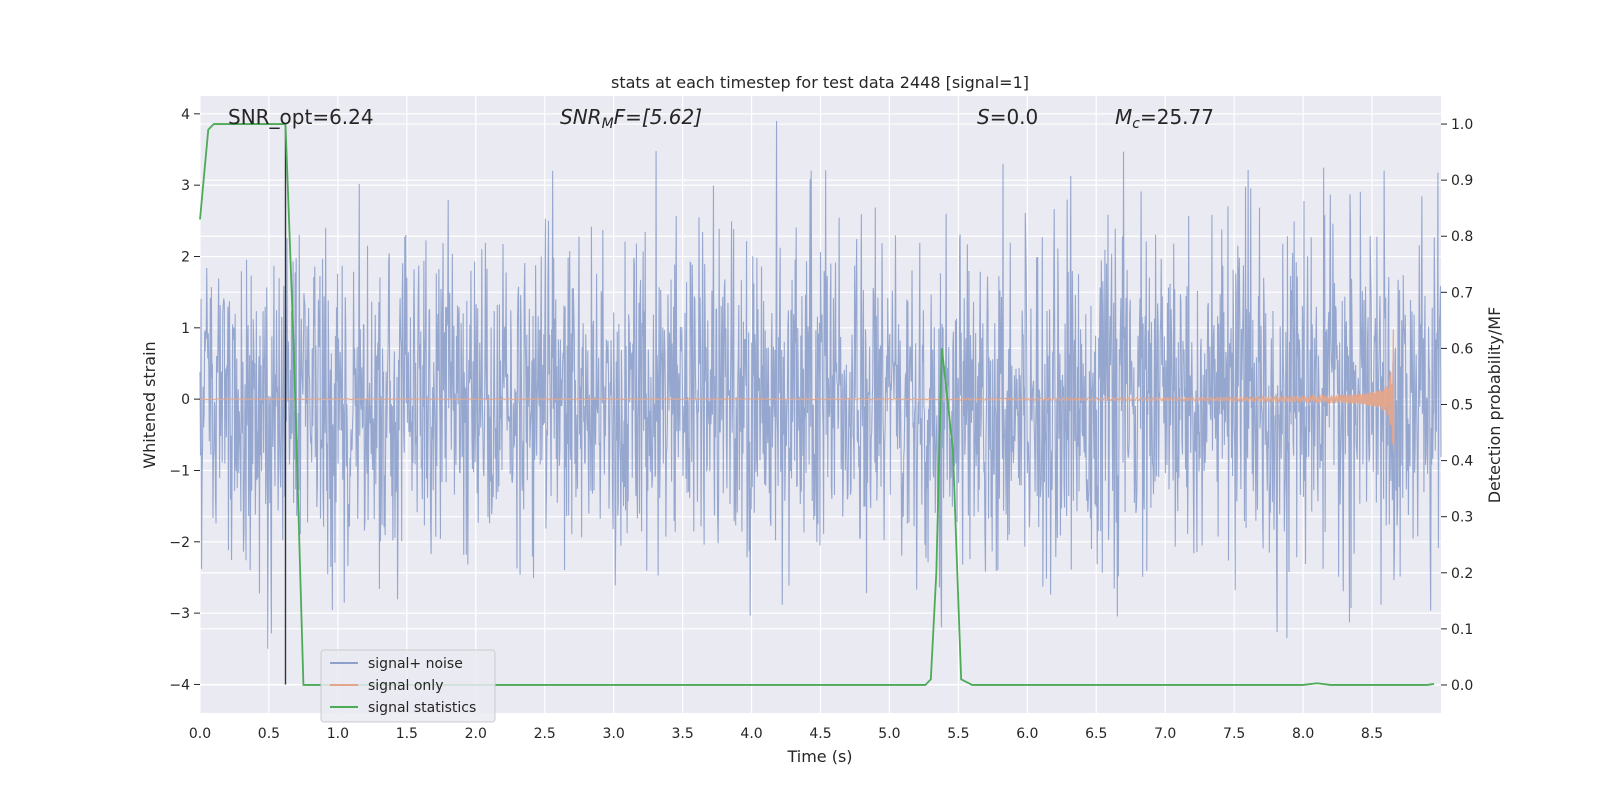 The width and height of the screenshot is (1600, 800). What do you see at coordinates (1027, 734) in the screenshot?
I see `x-tick-label: 6.0` at bounding box center [1027, 734].